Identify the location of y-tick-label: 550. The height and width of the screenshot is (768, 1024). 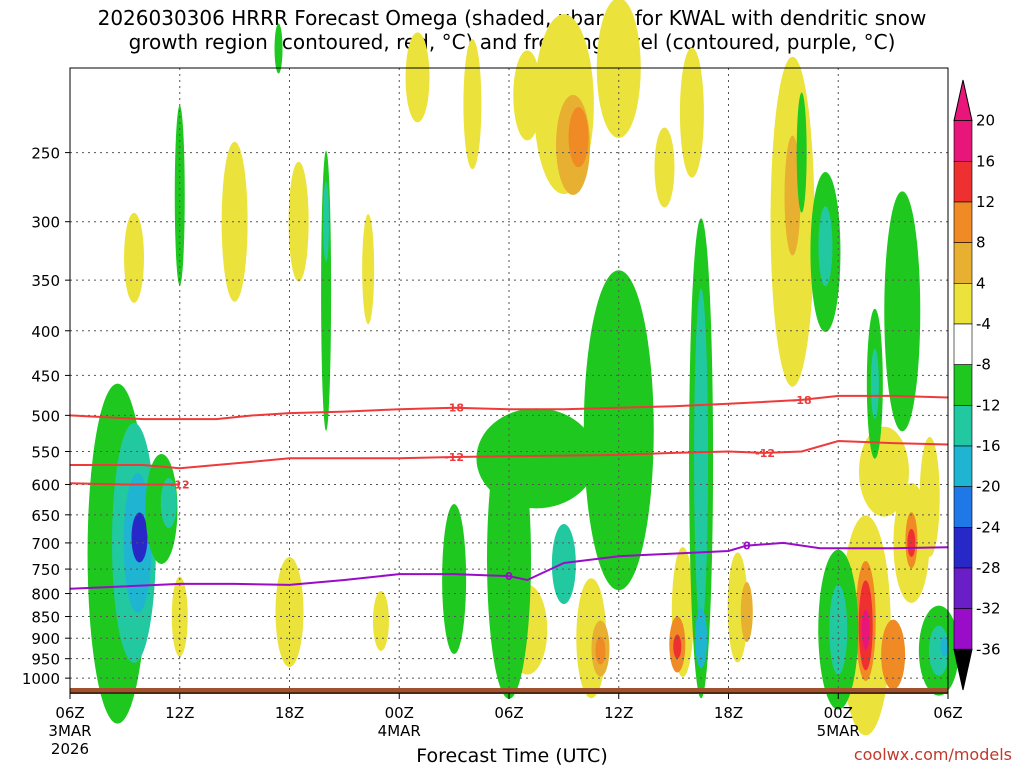
(45, 452).